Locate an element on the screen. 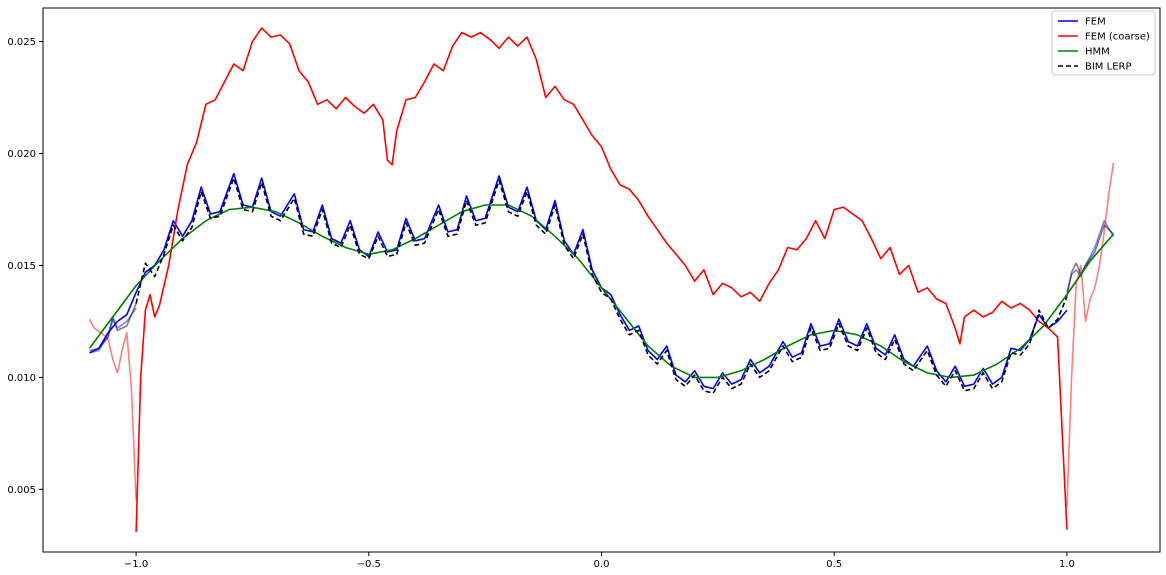 The image size is (1166, 575). legend-label: FEM (coarse) is located at coordinates (1117, 37).